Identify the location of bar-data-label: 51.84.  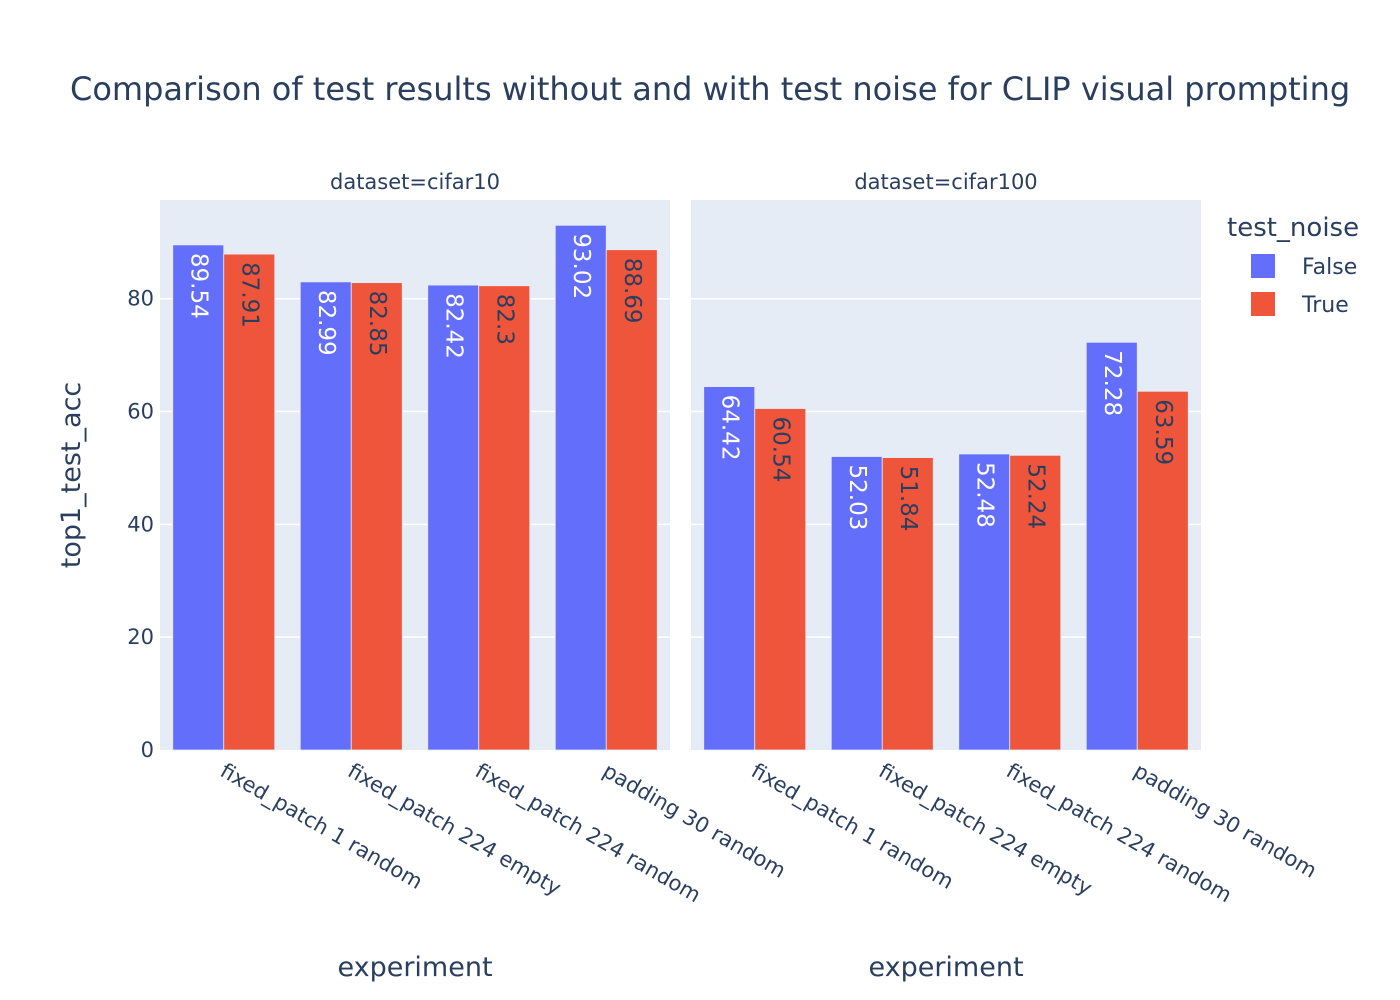
(908, 499).